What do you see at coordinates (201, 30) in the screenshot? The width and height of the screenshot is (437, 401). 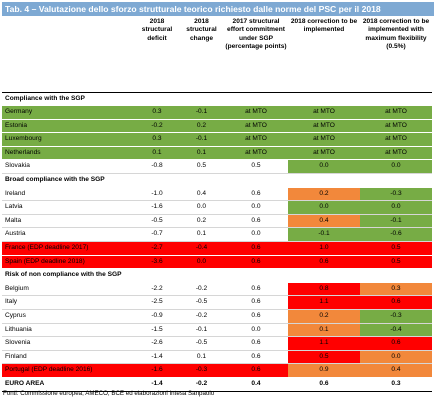 I see `column-header: 2018 structural change` at bounding box center [201, 30].